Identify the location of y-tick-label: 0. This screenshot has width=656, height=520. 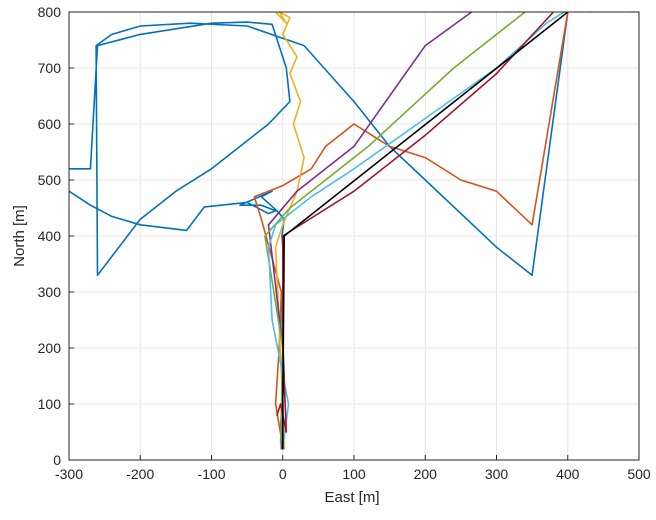
(57, 460).